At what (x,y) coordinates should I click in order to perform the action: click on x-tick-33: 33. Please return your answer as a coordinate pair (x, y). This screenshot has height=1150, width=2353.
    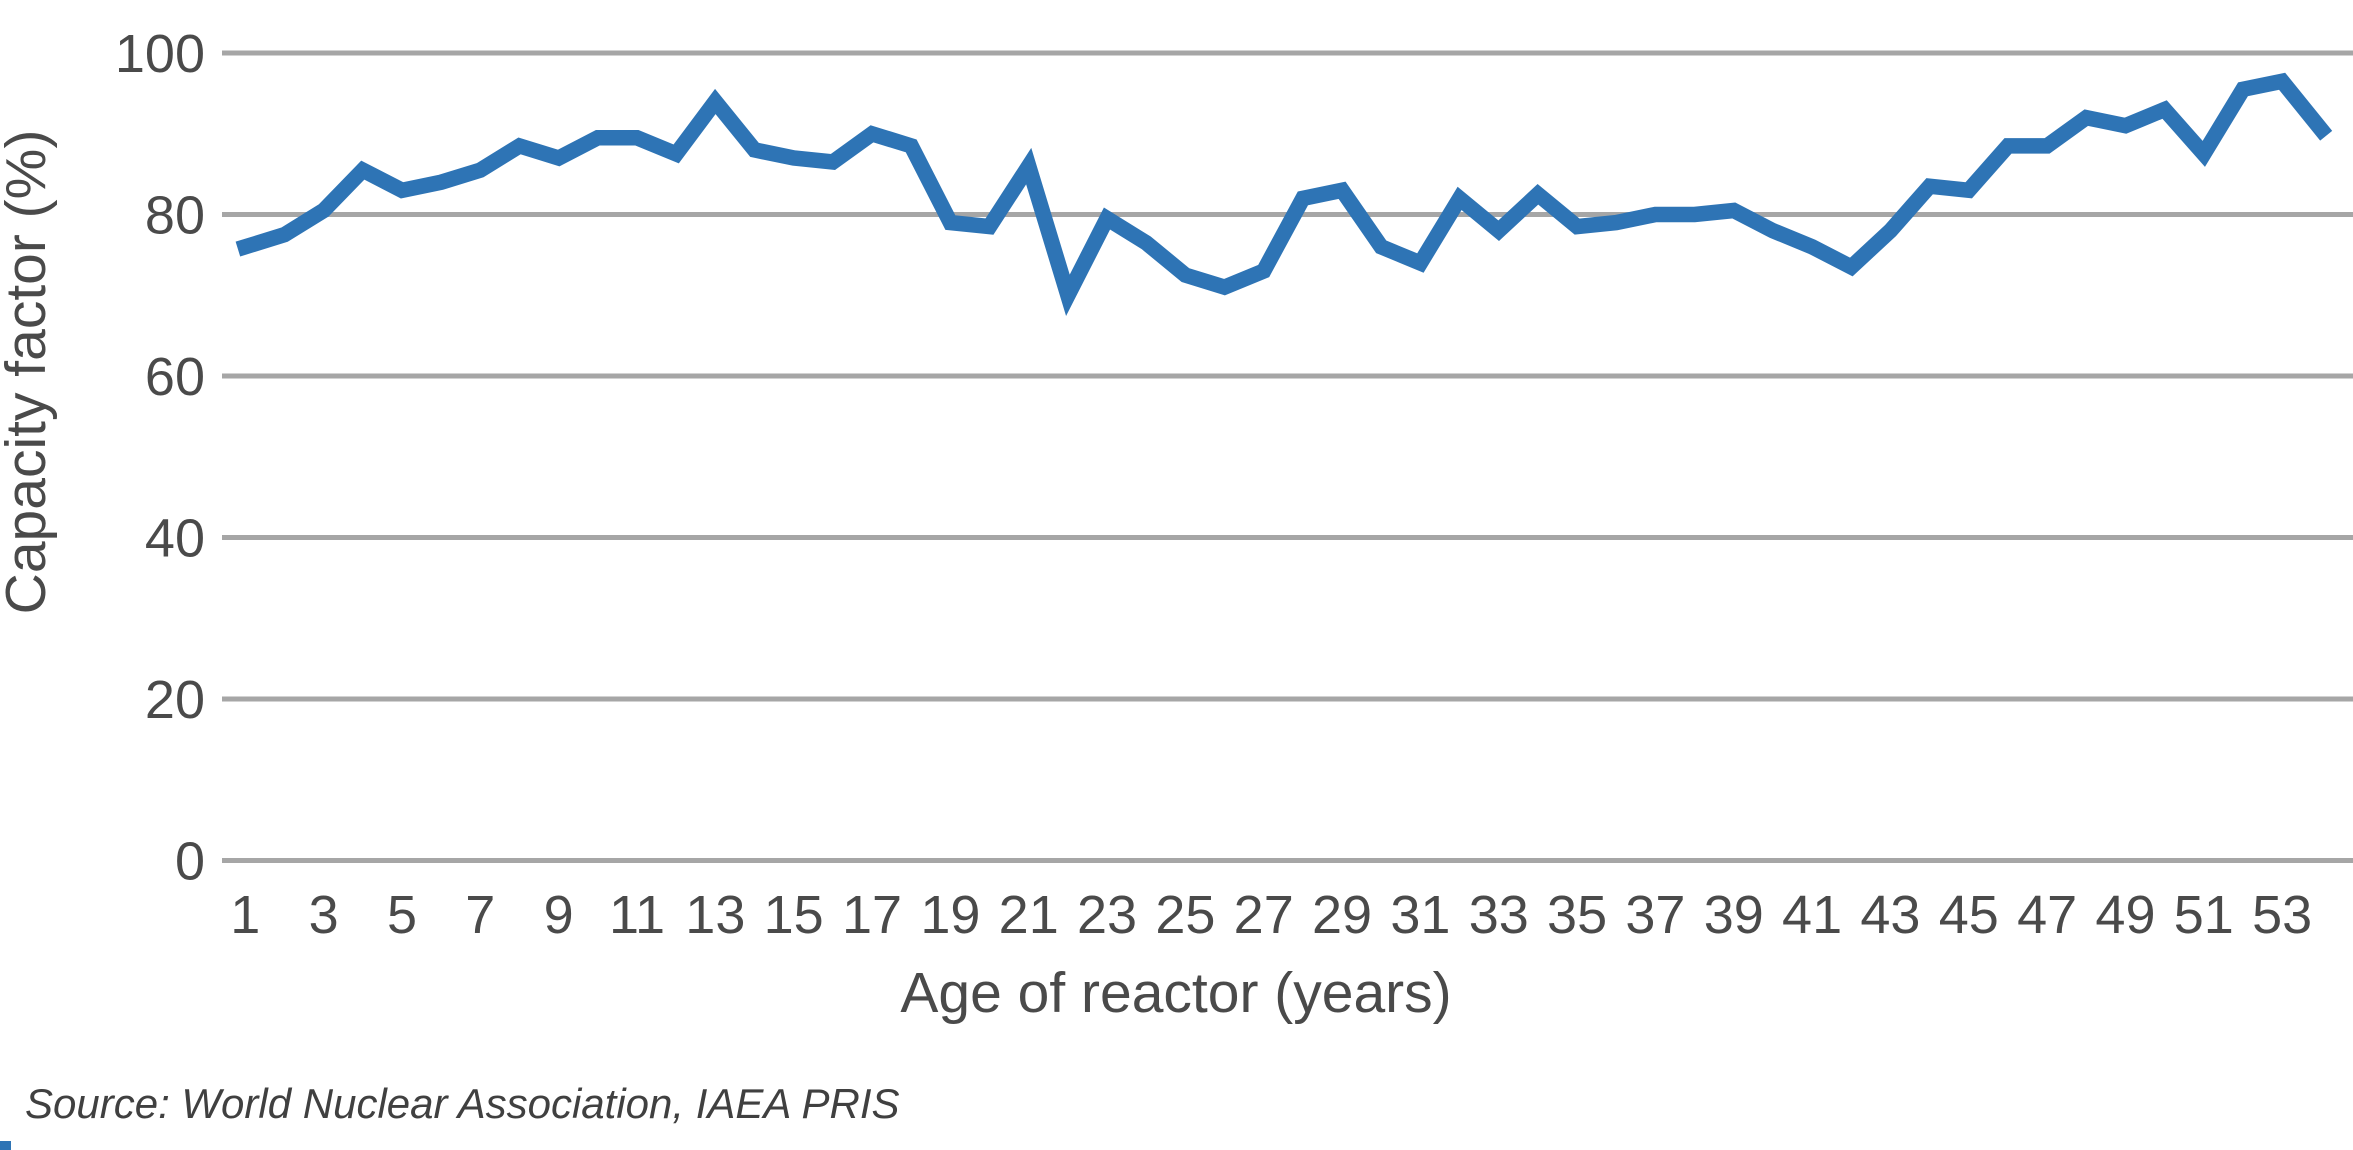
    Looking at the image, I should click on (1499, 915).